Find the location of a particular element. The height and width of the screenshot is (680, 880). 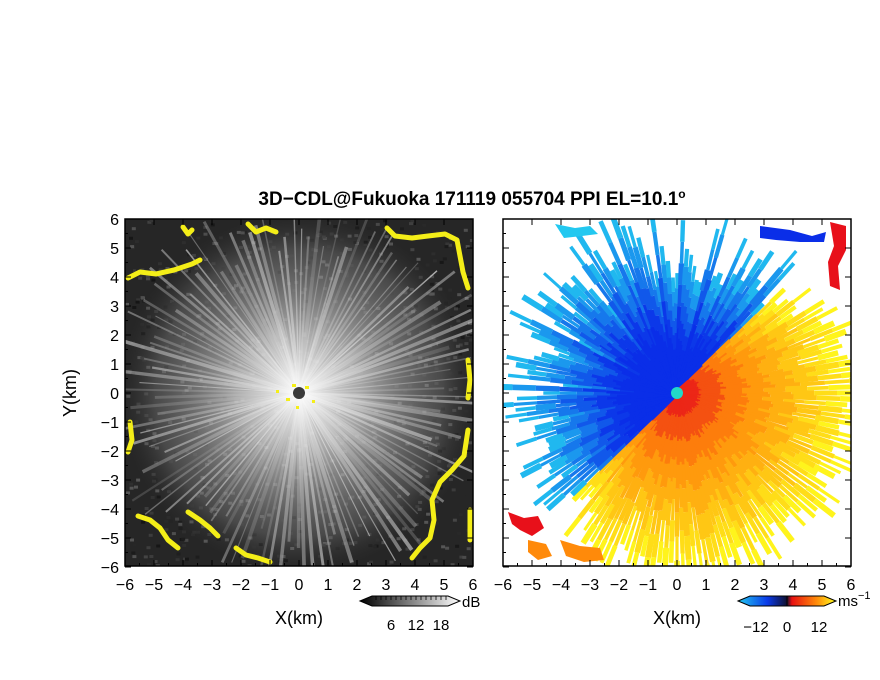

y-tick-labels: −6 −5 −4 −3 −2 −1 0 1 2 3 4 5 6 is located at coordinates (110, 394).